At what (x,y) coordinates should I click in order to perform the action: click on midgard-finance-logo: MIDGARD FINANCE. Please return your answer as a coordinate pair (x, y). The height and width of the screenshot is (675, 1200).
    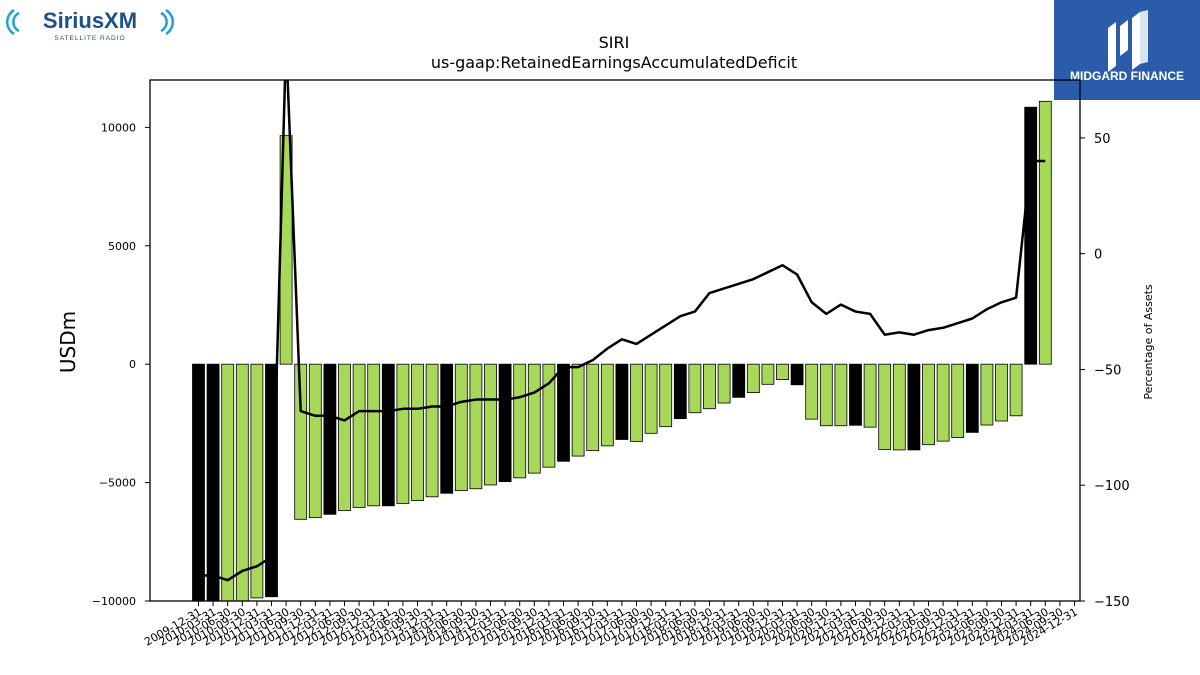
    Looking at the image, I should click on (1127, 50).